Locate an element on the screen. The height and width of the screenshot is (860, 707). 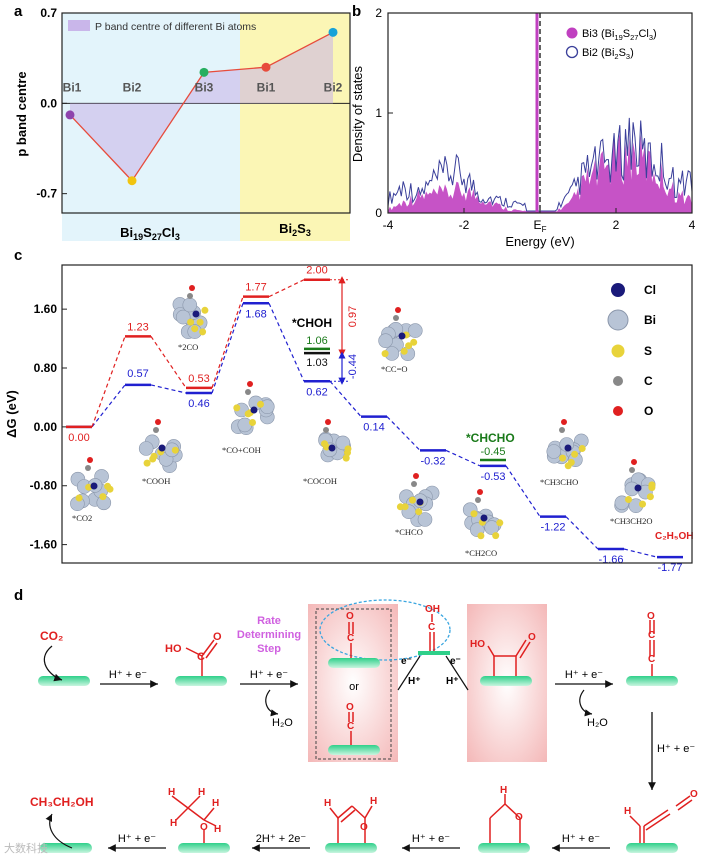
blue-label-5: -0.32 is located at coordinates (432, 461).